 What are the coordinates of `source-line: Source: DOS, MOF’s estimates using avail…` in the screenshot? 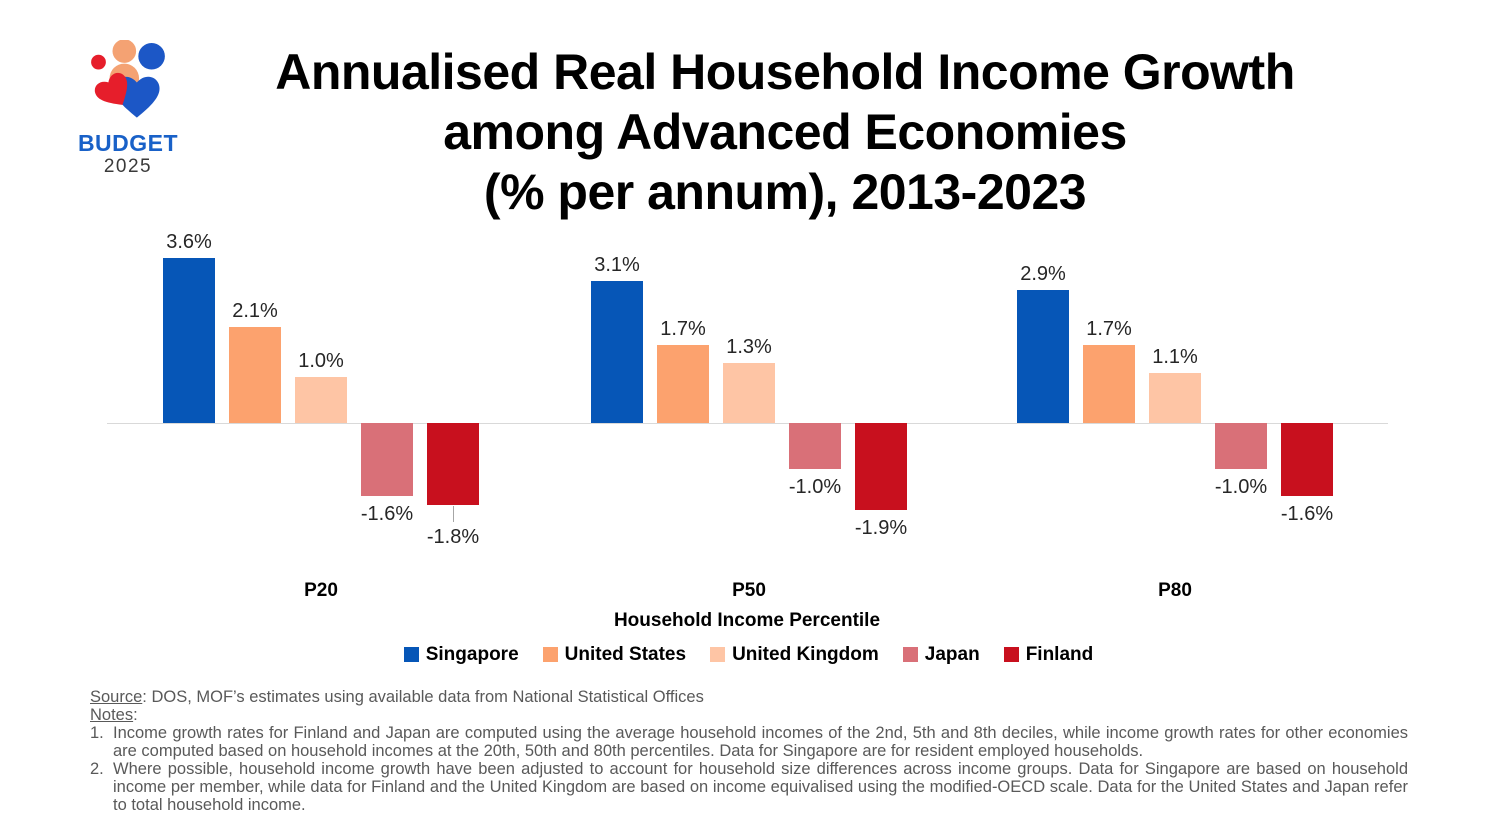 It's located at (749, 697).